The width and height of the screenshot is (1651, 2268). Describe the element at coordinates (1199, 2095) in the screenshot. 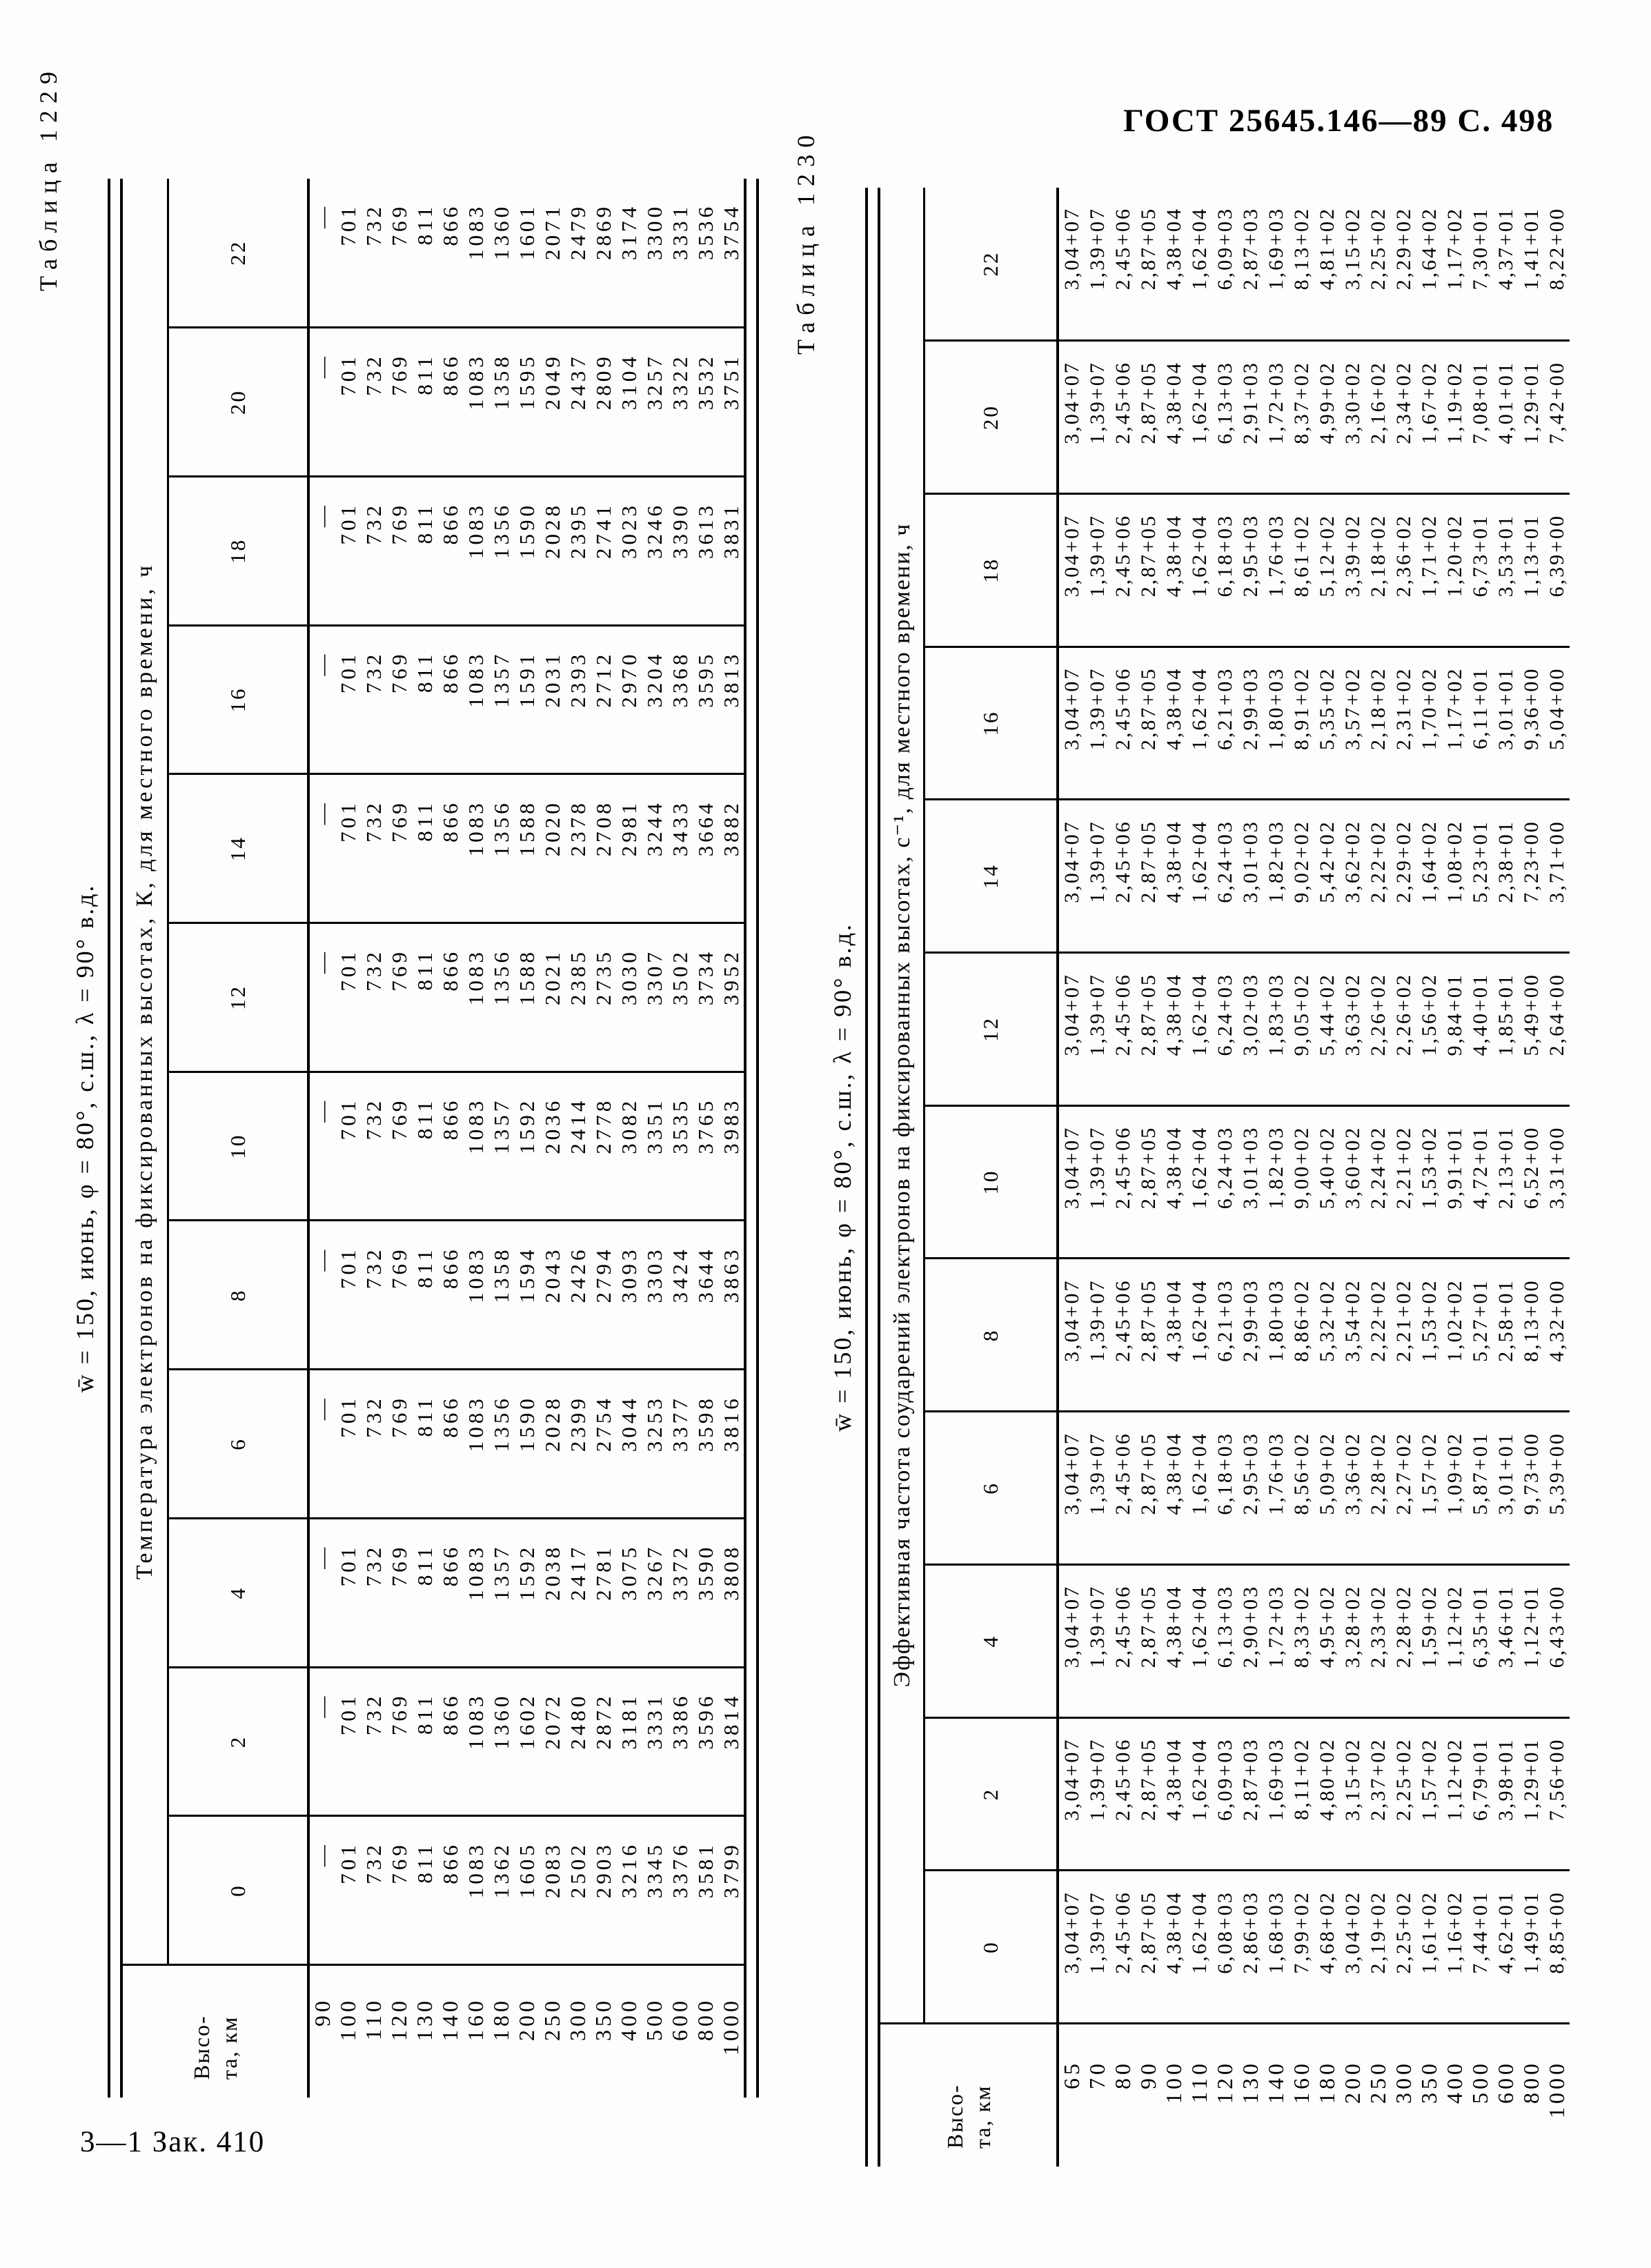

I see `height-cell: 110` at that location.